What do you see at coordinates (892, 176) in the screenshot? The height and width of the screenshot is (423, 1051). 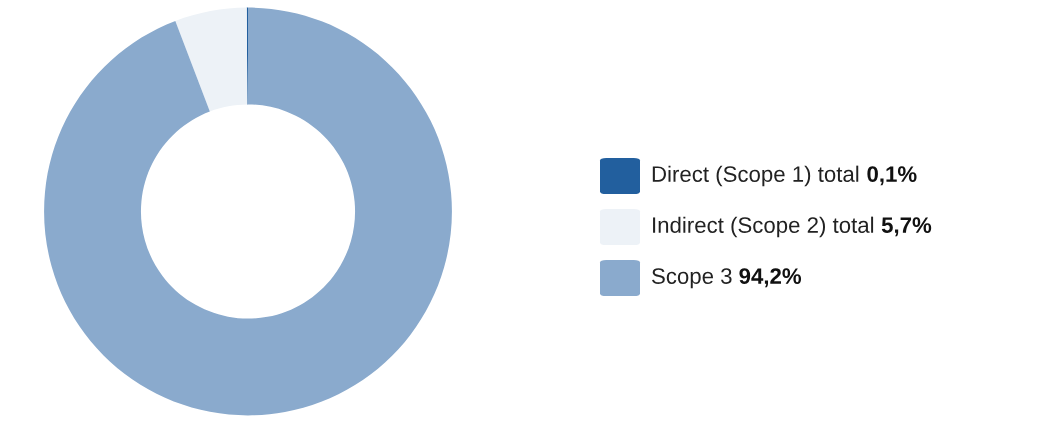 I see `data-label: 0,1%` at bounding box center [892, 176].